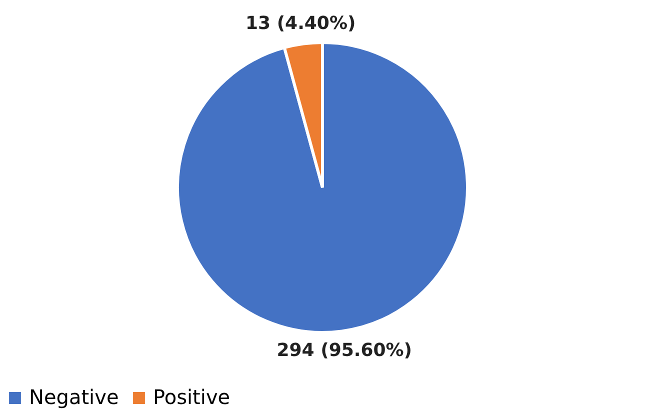 Image resolution: width=645 pixels, height=413 pixels. I want to click on legend-label: Positive, so click(191, 397).